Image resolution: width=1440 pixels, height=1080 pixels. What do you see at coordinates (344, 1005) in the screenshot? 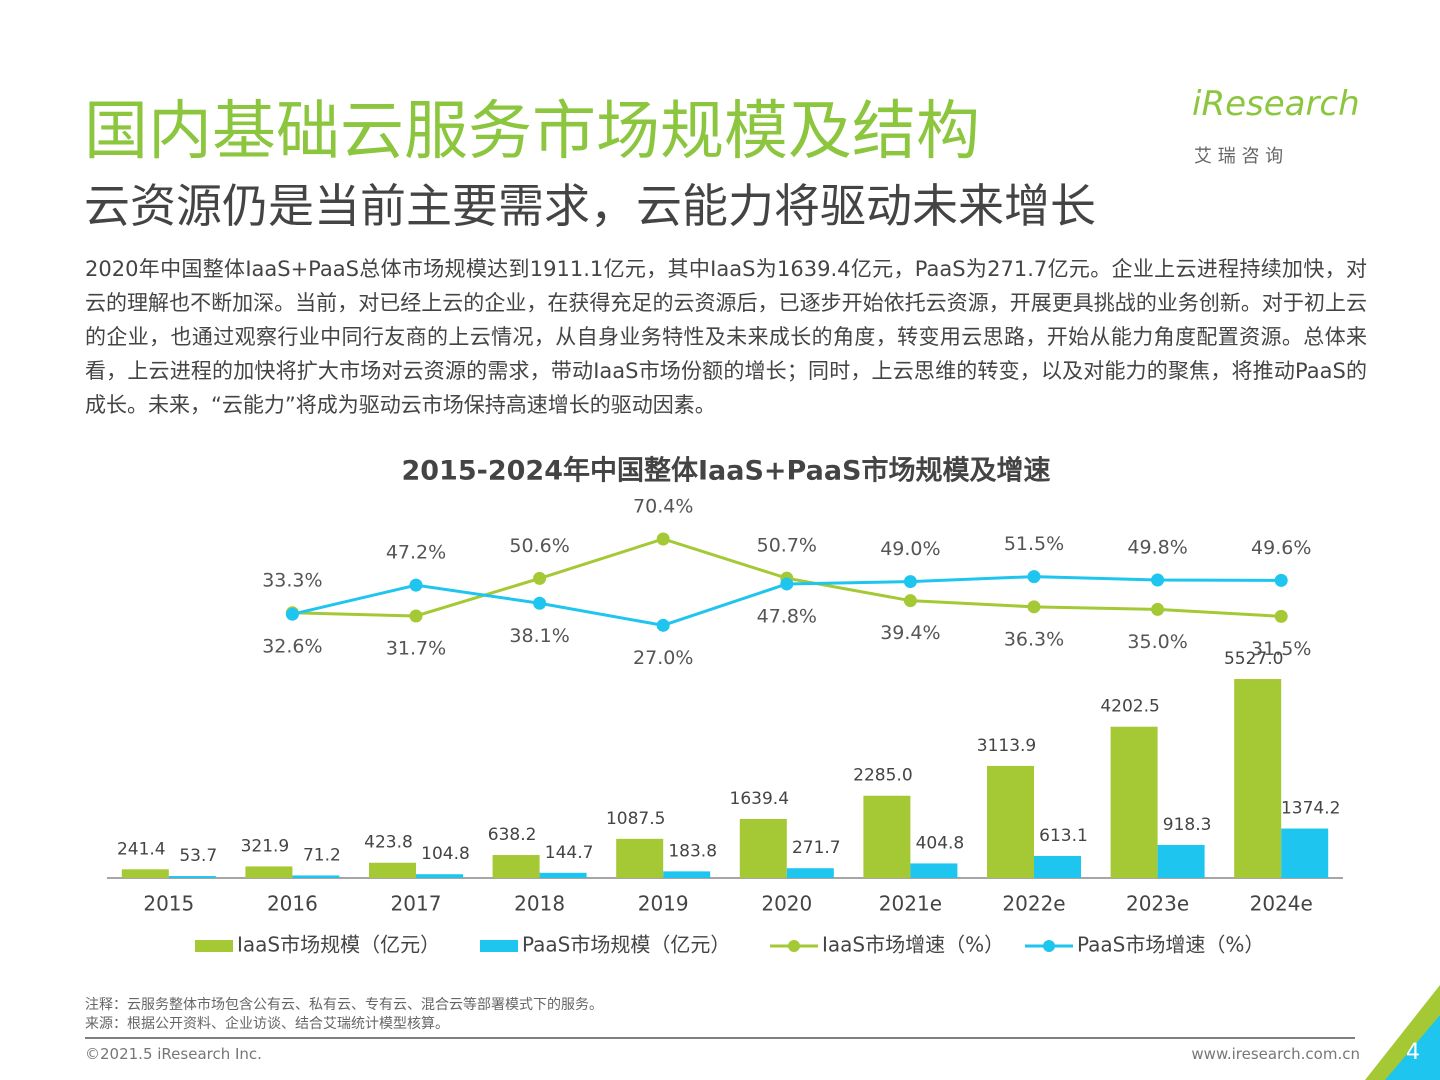
I see `note: 注释：云服务整体市场包含公有云、私有云、专有云、混合云等部署模式下的服务。` at bounding box center [344, 1005].